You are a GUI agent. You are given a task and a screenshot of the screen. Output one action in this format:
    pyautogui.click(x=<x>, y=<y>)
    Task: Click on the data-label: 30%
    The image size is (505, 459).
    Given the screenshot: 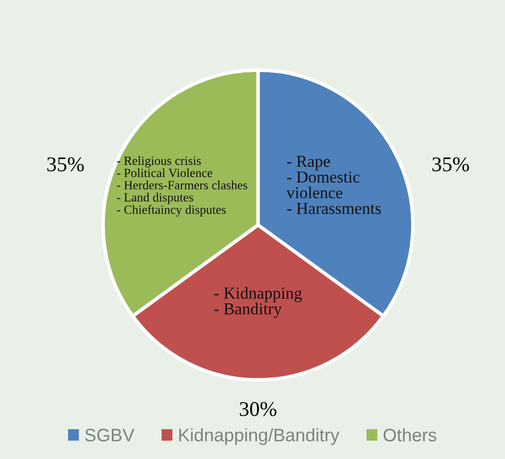 What is the action you would take?
    pyautogui.click(x=258, y=409)
    